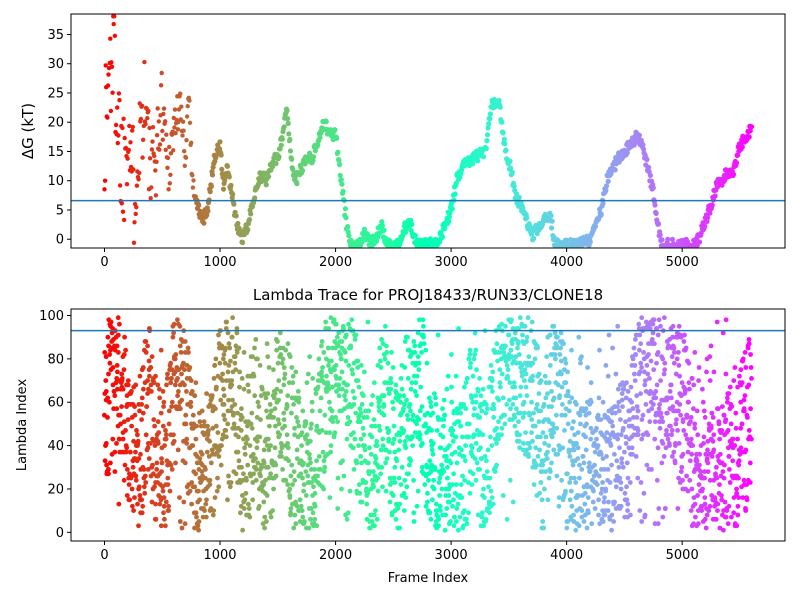 The width and height of the screenshot is (800, 600). I want to click on y-tick-label: 5, so click(60, 210).